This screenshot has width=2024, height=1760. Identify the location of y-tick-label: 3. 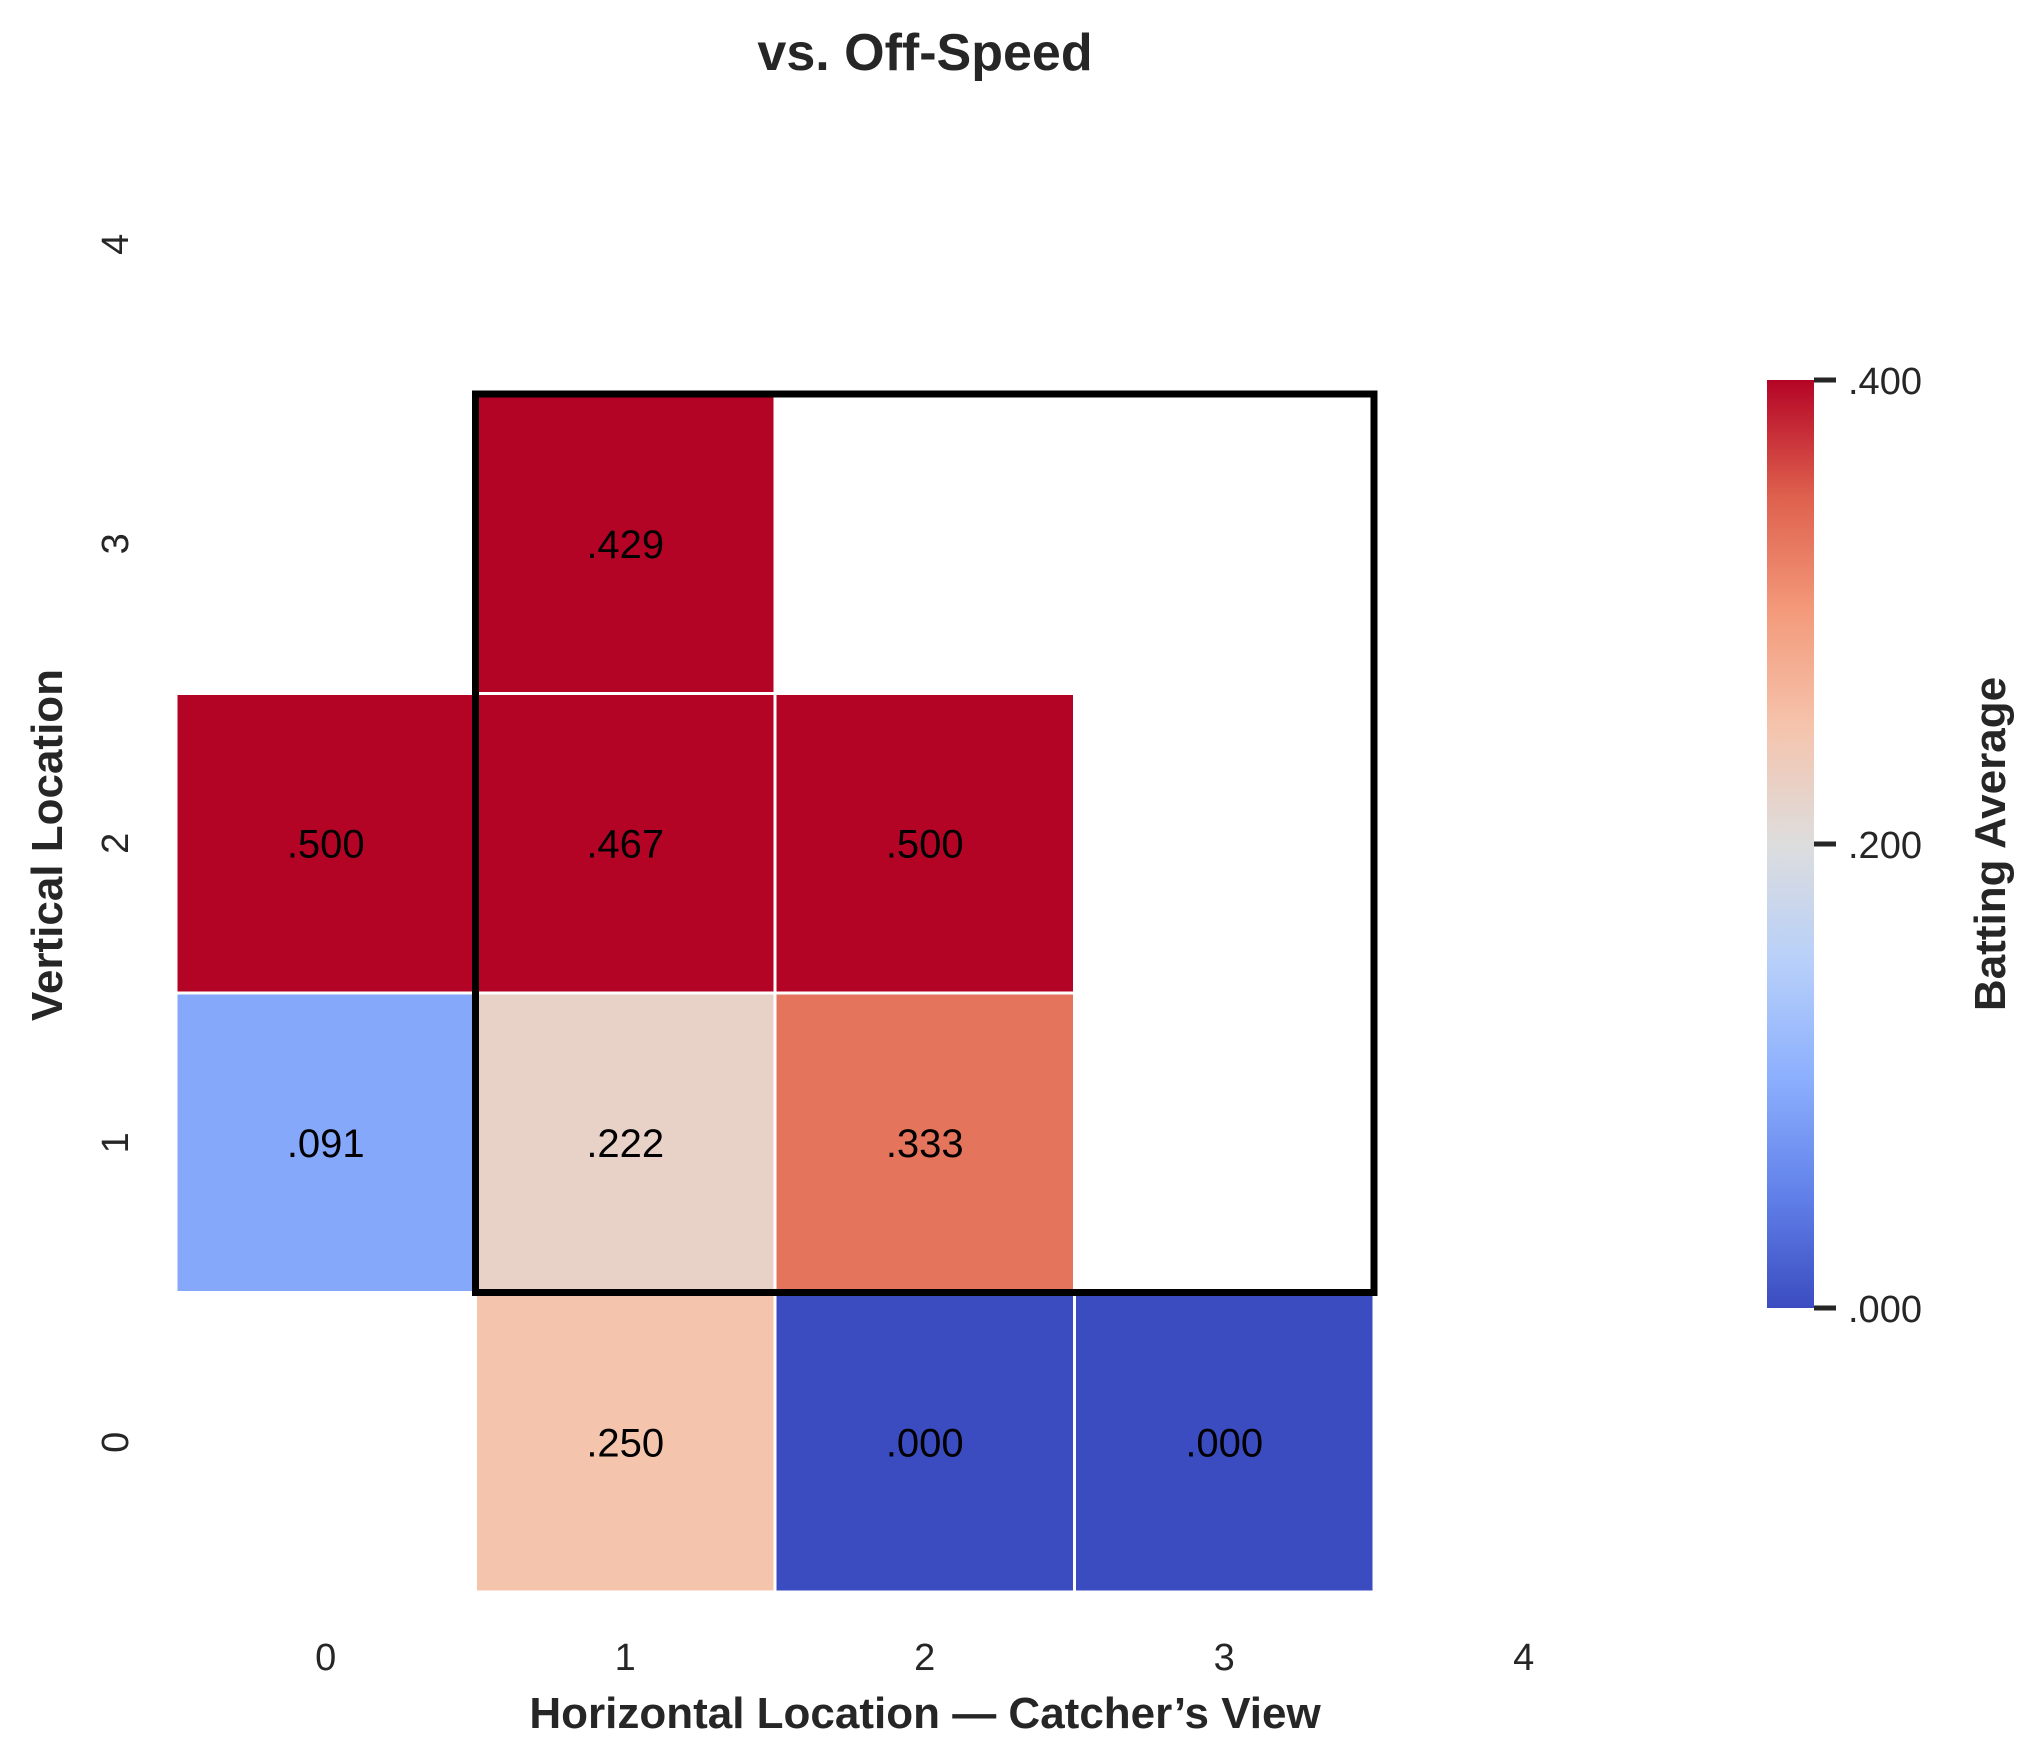
(116, 543).